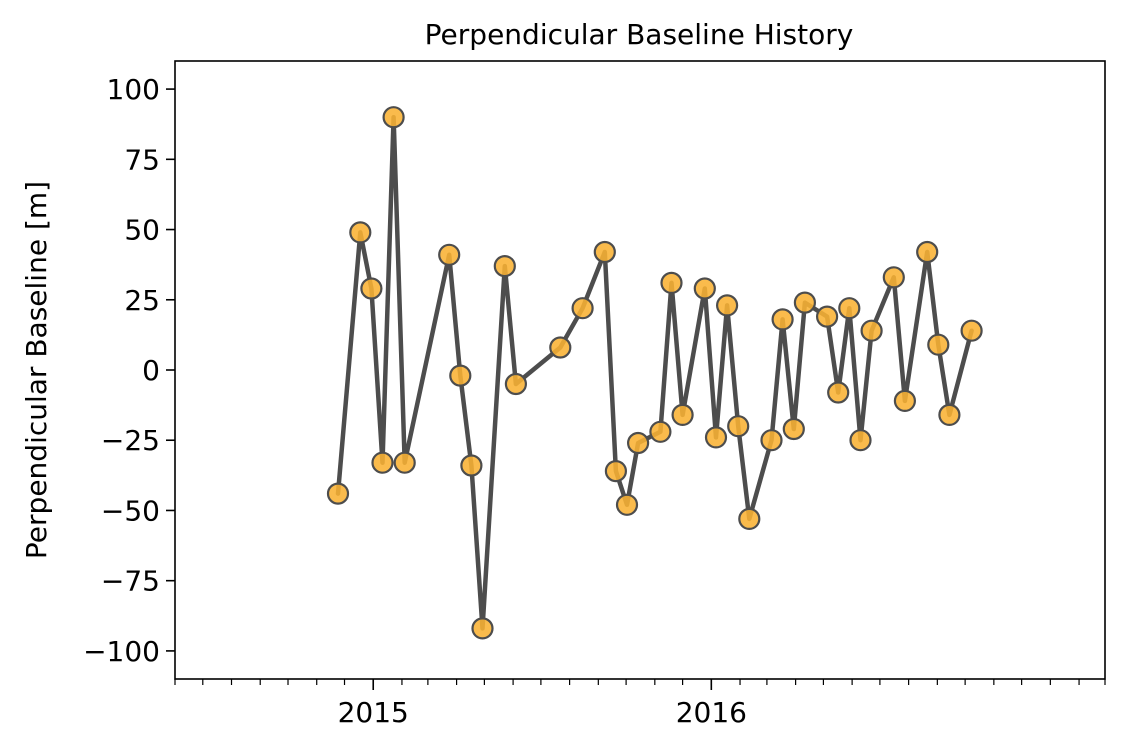 The width and height of the screenshot is (1125, 750). Describe the element at coordinates (130, 581) in the screenshot. I see `y-tick-label: −75` at that location.